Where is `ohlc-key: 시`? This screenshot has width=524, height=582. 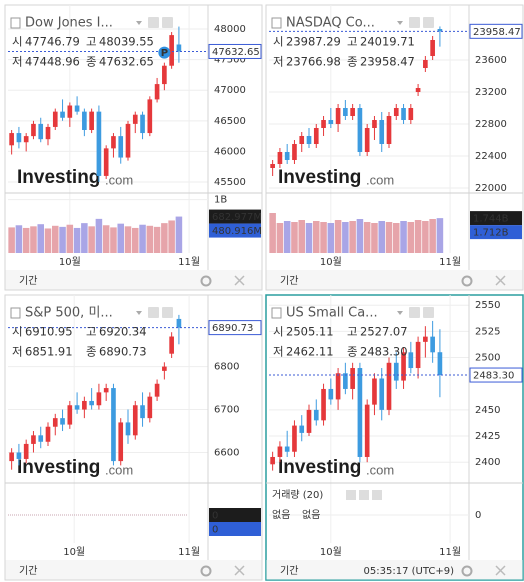 ohlc-key: 시 is located at coordinates (278, 332).